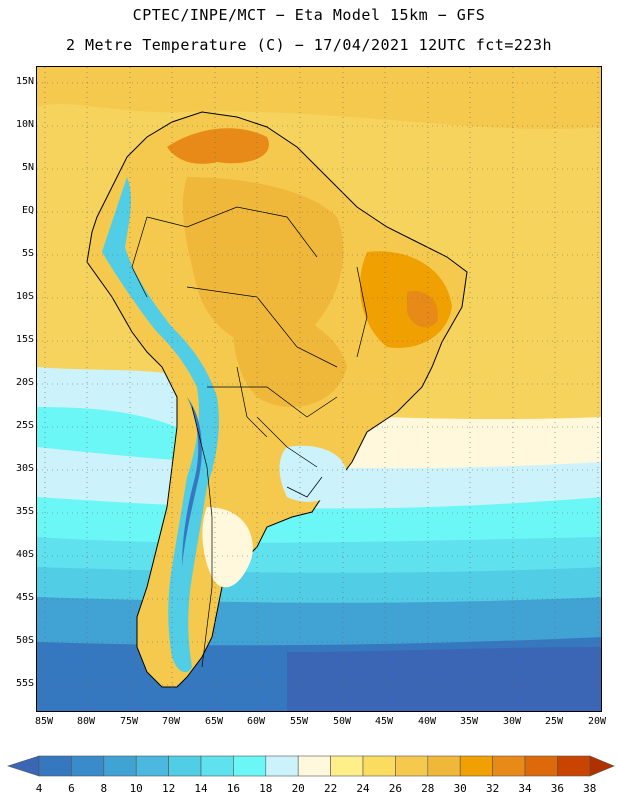 The image size is (618, 800). Describe the element at coordinates (44, 721) in the screenshot. I see `lon-label-85w: 85W` at that location.